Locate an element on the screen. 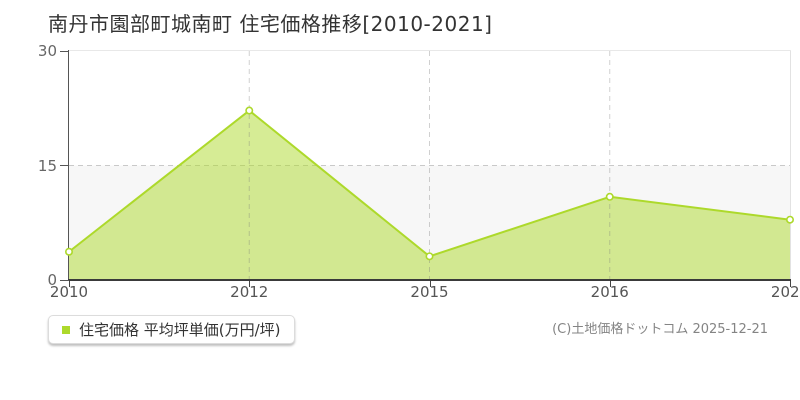  x-axis-line is located at coordinates (429, 280).